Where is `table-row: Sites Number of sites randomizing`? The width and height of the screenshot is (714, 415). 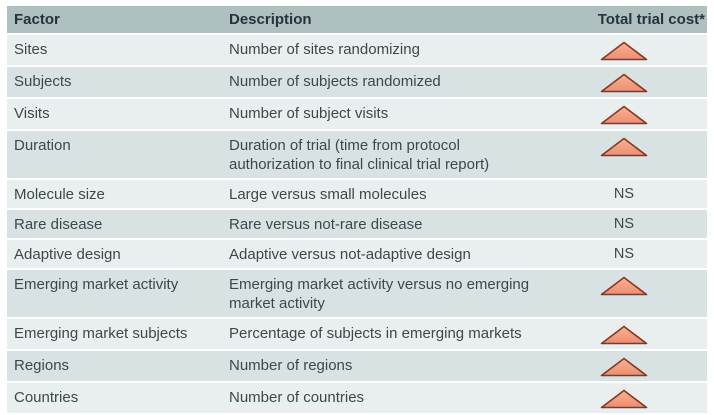 table-row: Sites Number of sites randomizing is located at coordinates (357, 50).